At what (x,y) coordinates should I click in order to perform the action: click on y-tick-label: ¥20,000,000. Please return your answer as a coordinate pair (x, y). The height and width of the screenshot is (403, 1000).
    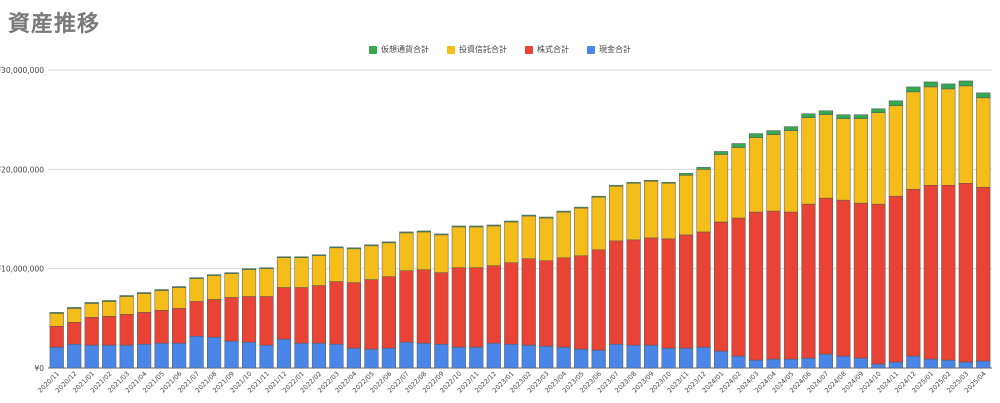
    Looking at the image, I should click on (22, 169).